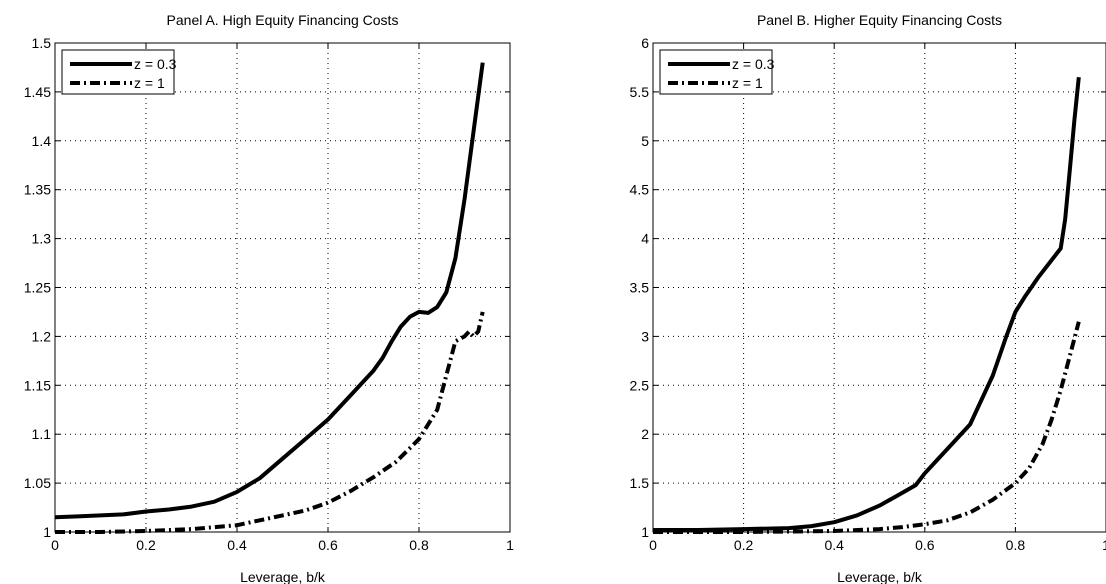 The image size is (1106, 584). I want to click on y-tick-label: 1.15, so click(37, 385).